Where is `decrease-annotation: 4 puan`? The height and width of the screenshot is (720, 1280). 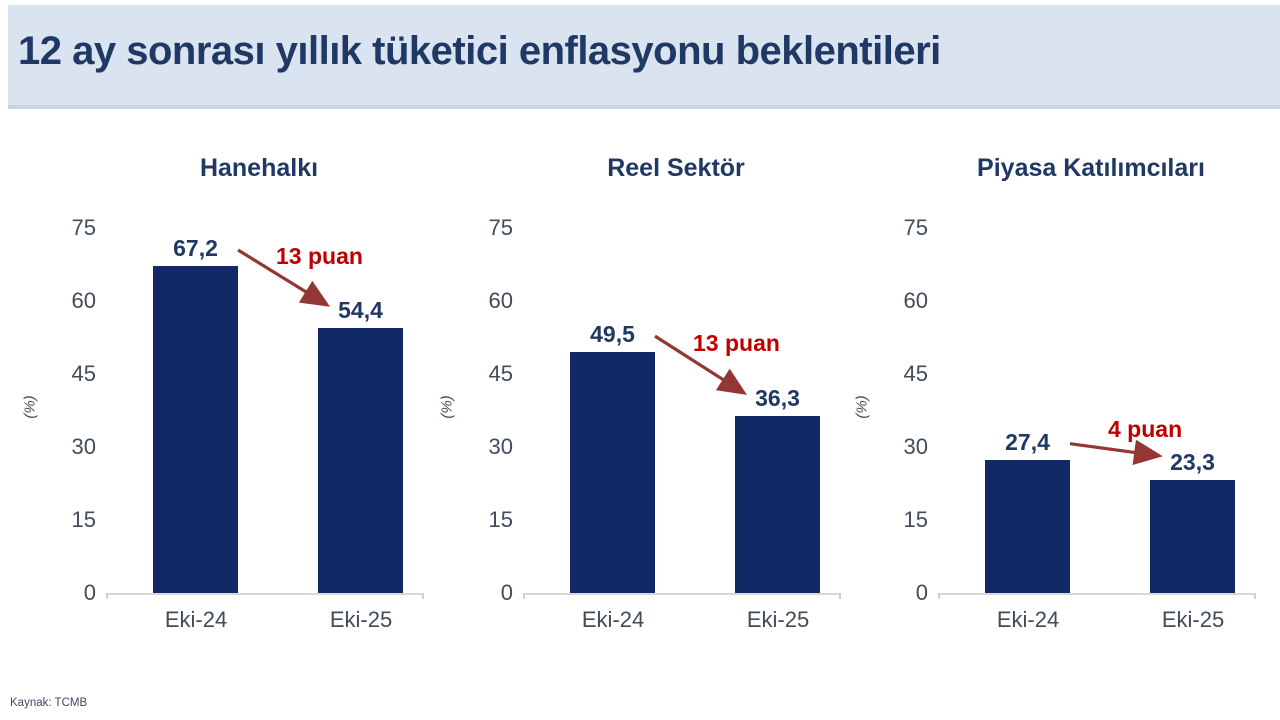
decrease-annotation: 4 puan is located at coordinates (1145, 428).